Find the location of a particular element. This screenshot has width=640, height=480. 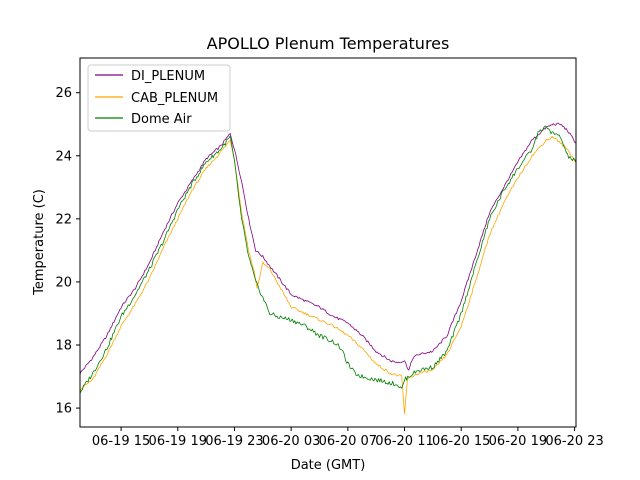

x-tick-label: 06-20 11 is located at coordinates (404, 441).